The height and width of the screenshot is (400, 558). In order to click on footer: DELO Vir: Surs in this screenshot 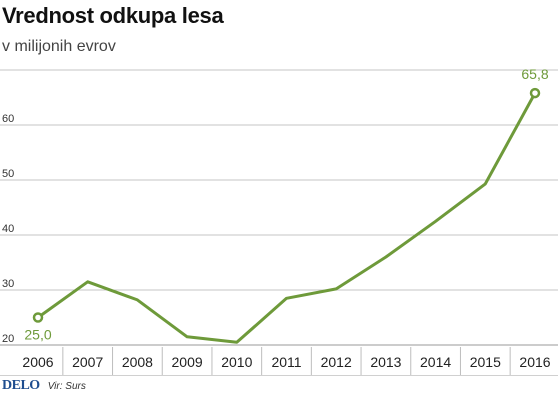, I will do `click(44, 388)`.